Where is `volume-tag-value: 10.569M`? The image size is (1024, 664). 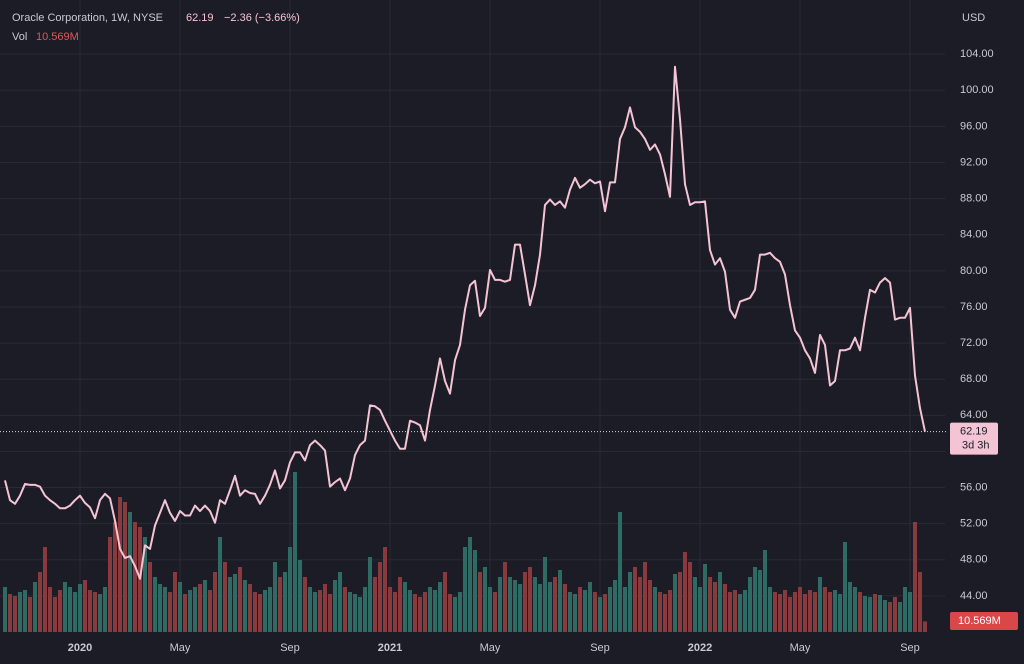 volume-tag-value: 10.569M is located at coordinates (979, 621).